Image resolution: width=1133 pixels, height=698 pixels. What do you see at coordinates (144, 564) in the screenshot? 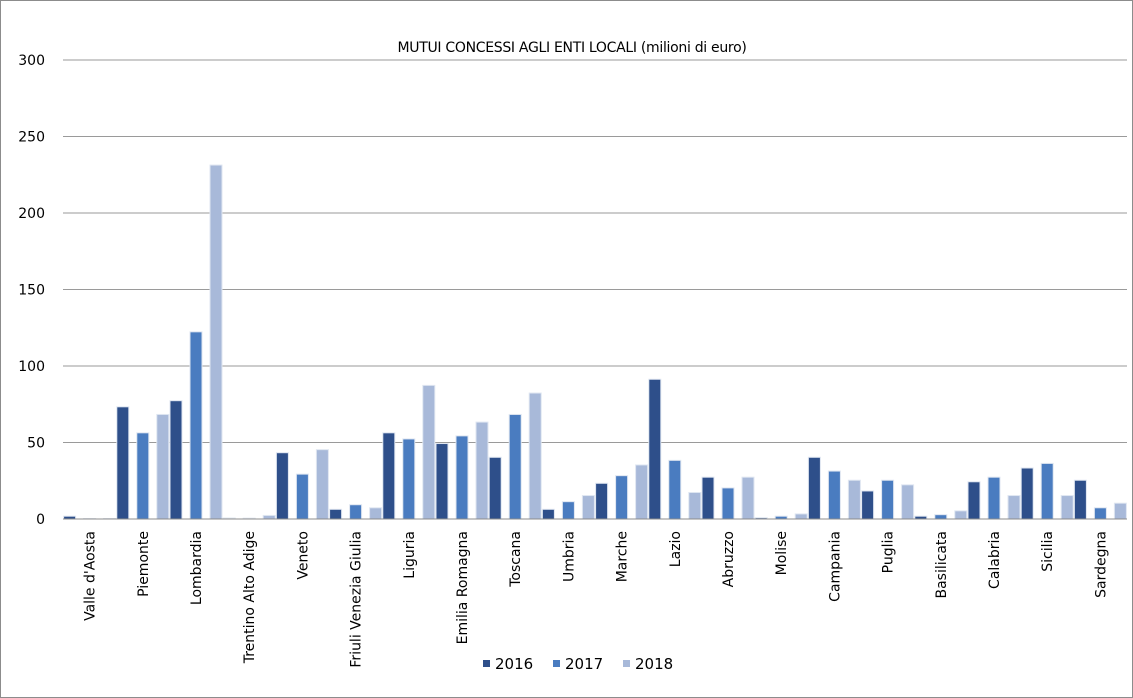
I see `category-label: Piemonte` at bounding box center [144, 564].